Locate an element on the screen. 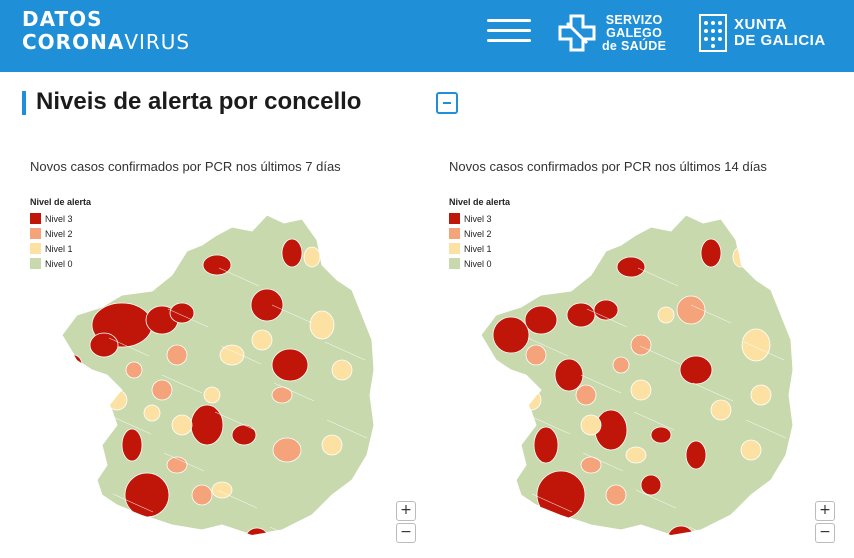 The width and height of the screenshot is (854, 558). sgs-line2: GALEGO is located at coordinates (634, 32).